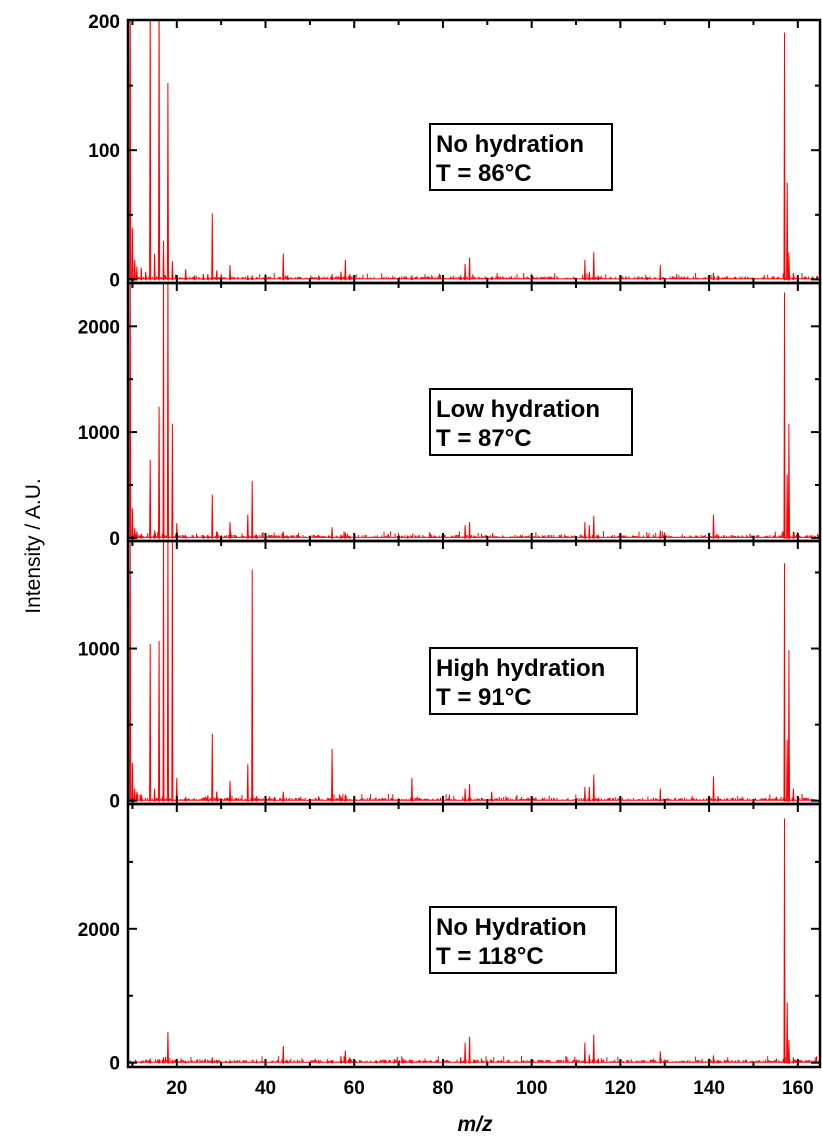 This screenshot has width=822, height=1138. I want to click on annotation-text: T = 86°C, so click(484, 173).